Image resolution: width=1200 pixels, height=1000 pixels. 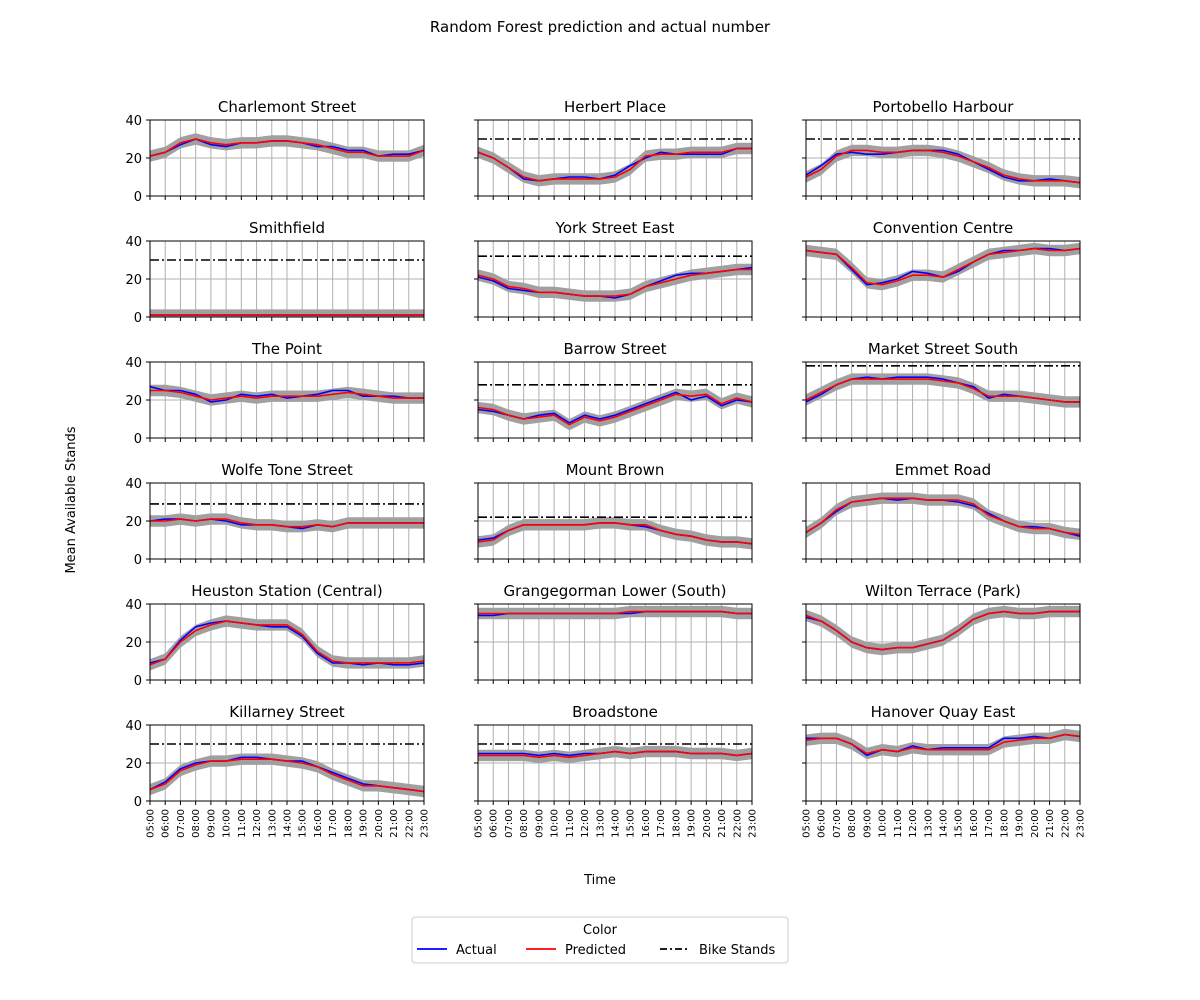 What do you see at coordinates (166, 823) in the screenshot?
I see `x-tick-label: 06:00` at bounding box center [166, 823].